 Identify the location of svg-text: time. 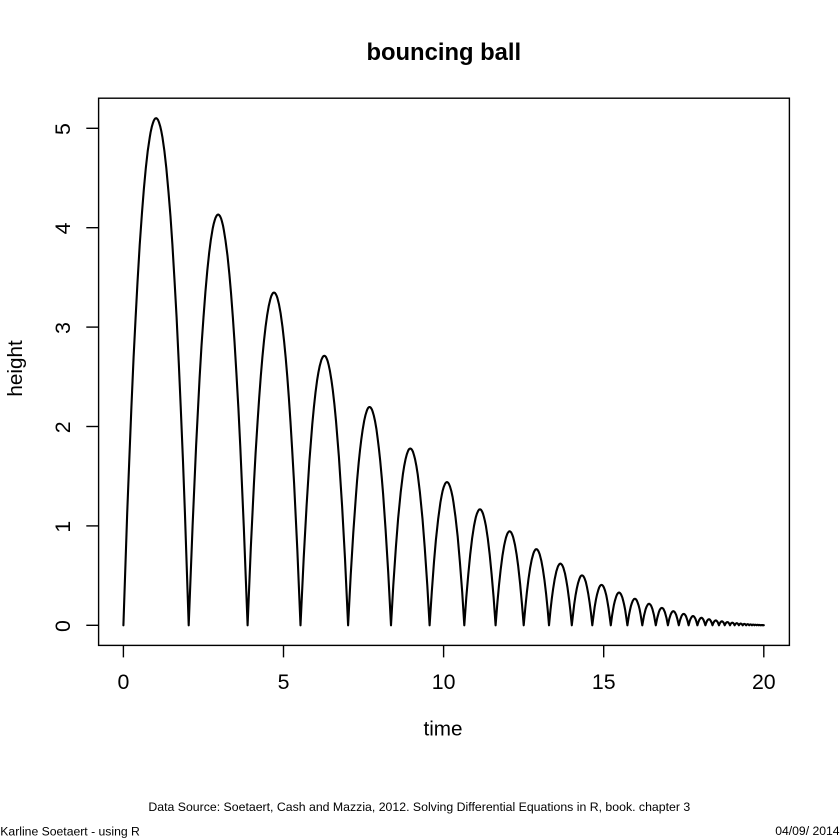
(442, 729).